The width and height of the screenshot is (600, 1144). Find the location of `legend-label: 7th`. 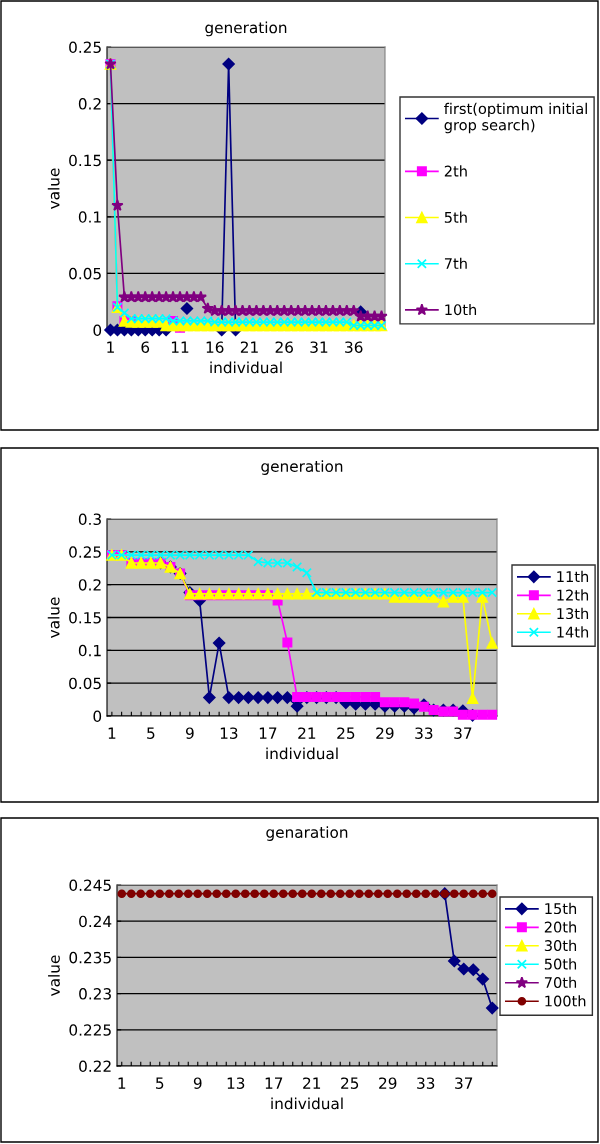

legend-label: 7th is located at coordinates (455, 263).